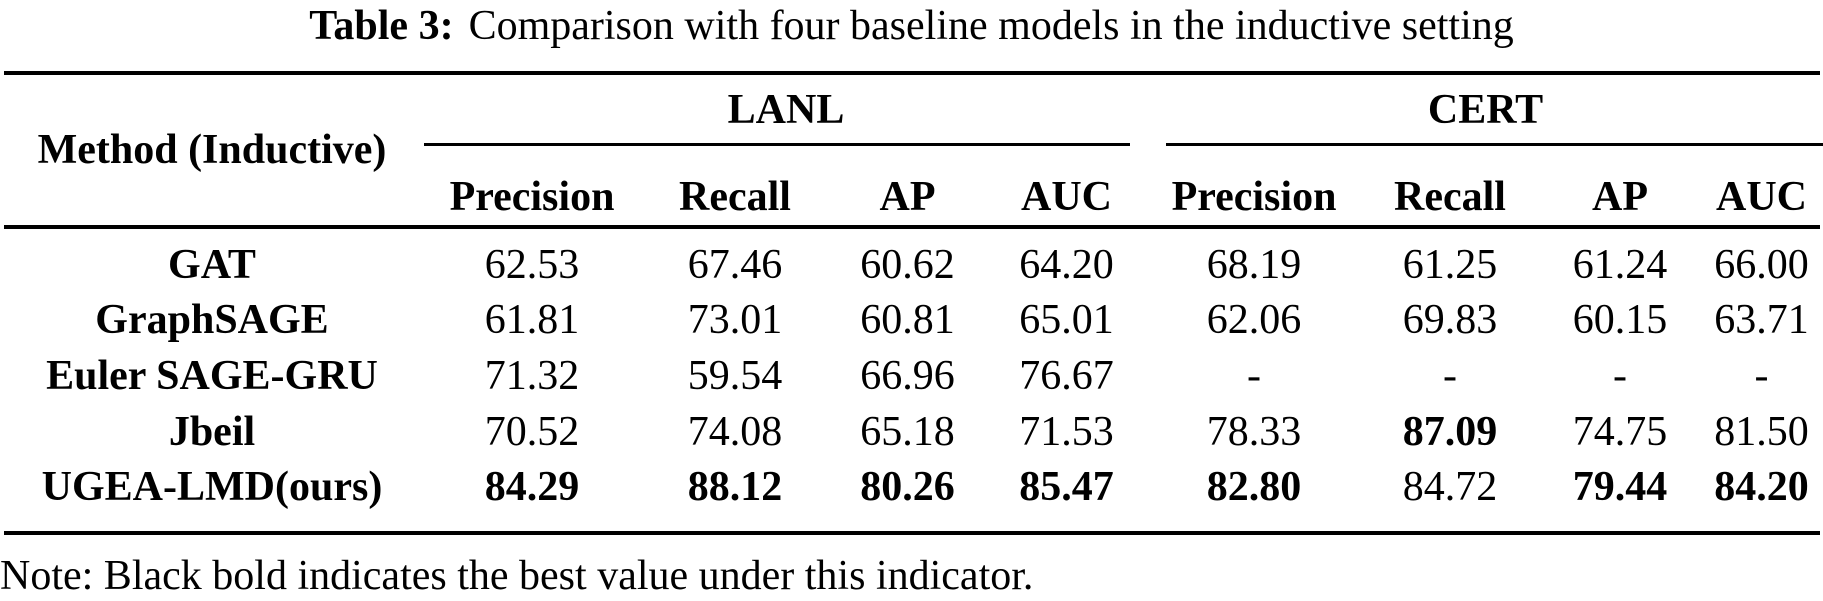 The width and height of the screenshot is (1823, 601). I want to click on value-cell: 78.33, so click(1254, 431).